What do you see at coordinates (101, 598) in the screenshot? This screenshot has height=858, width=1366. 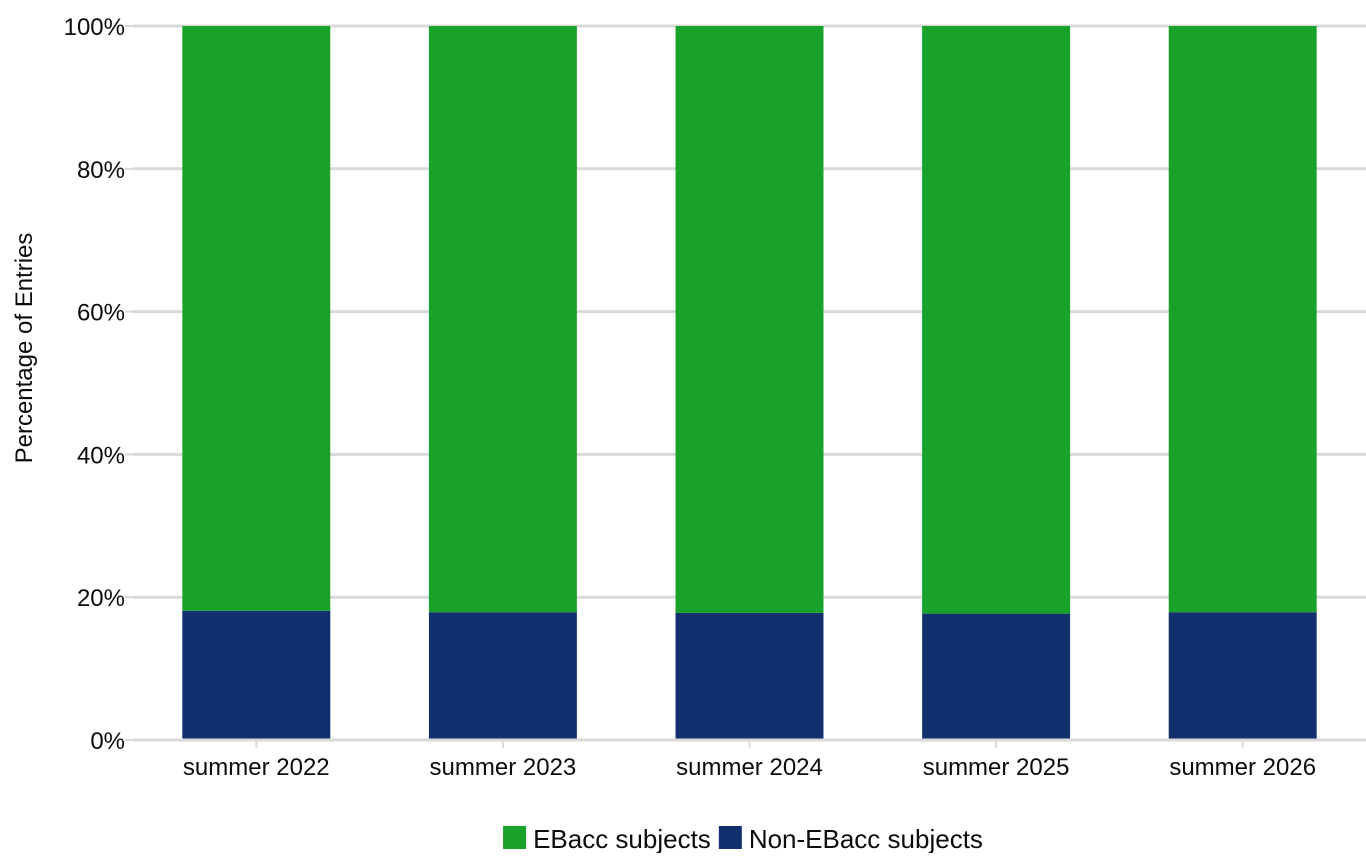 I see `y-tick-label: 20%` at bounding box center [101, 598].